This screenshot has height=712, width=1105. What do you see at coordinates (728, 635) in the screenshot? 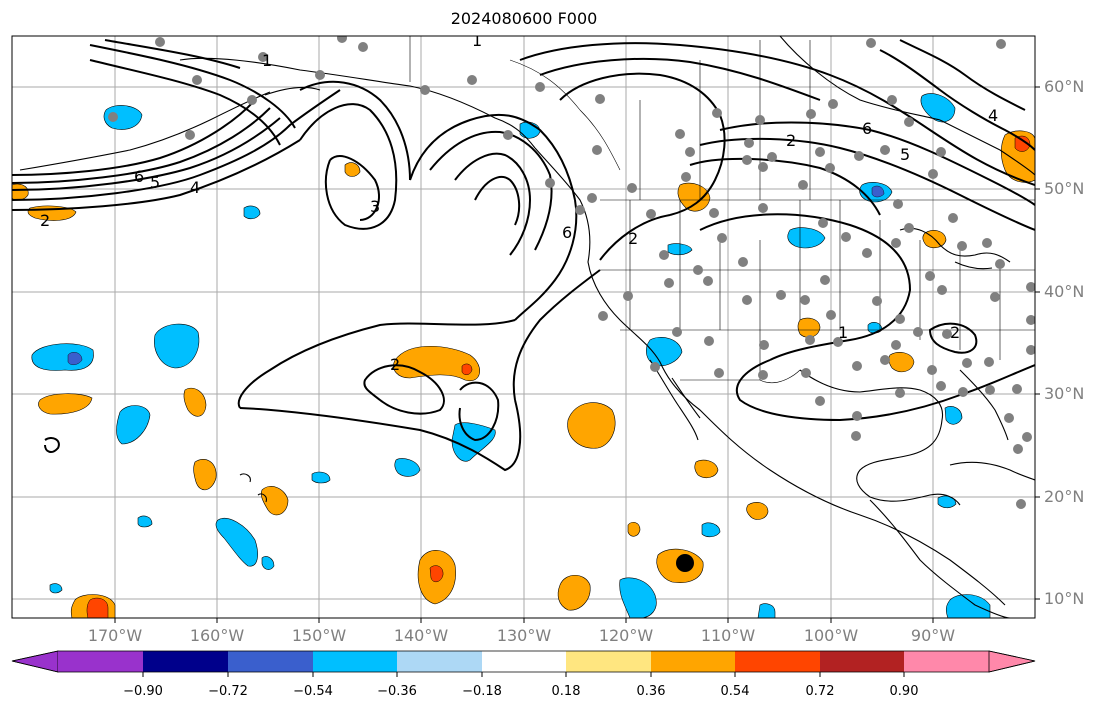
I see `lon-label-110w: 110°W` at bounding box center [728, 635].